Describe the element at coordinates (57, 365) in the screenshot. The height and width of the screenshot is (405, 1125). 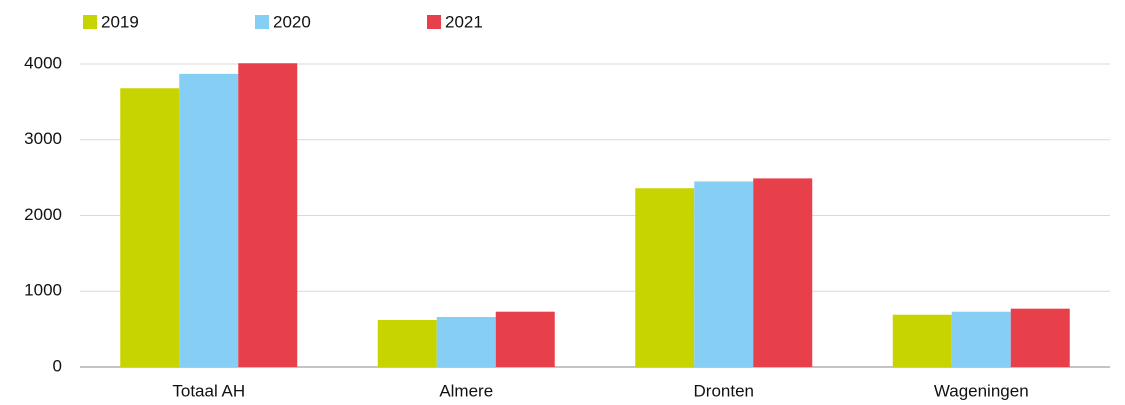
I see `y-tick-label: 0` at that location.